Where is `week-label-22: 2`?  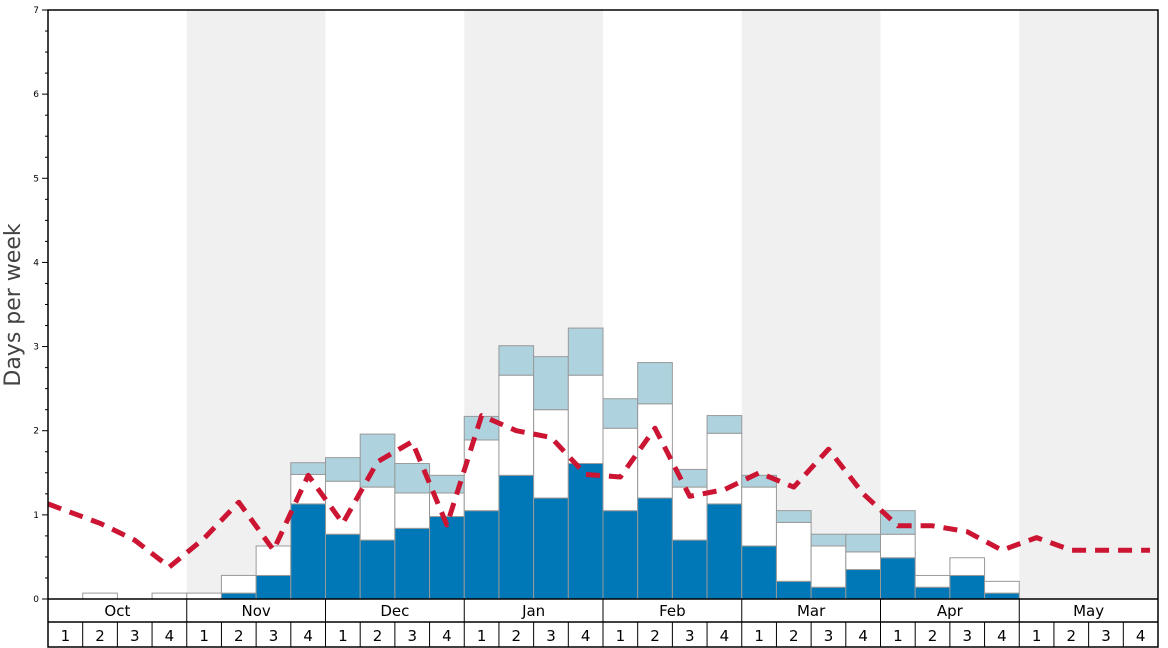
week-label-22: 2 is located at coordinates (794, 636).